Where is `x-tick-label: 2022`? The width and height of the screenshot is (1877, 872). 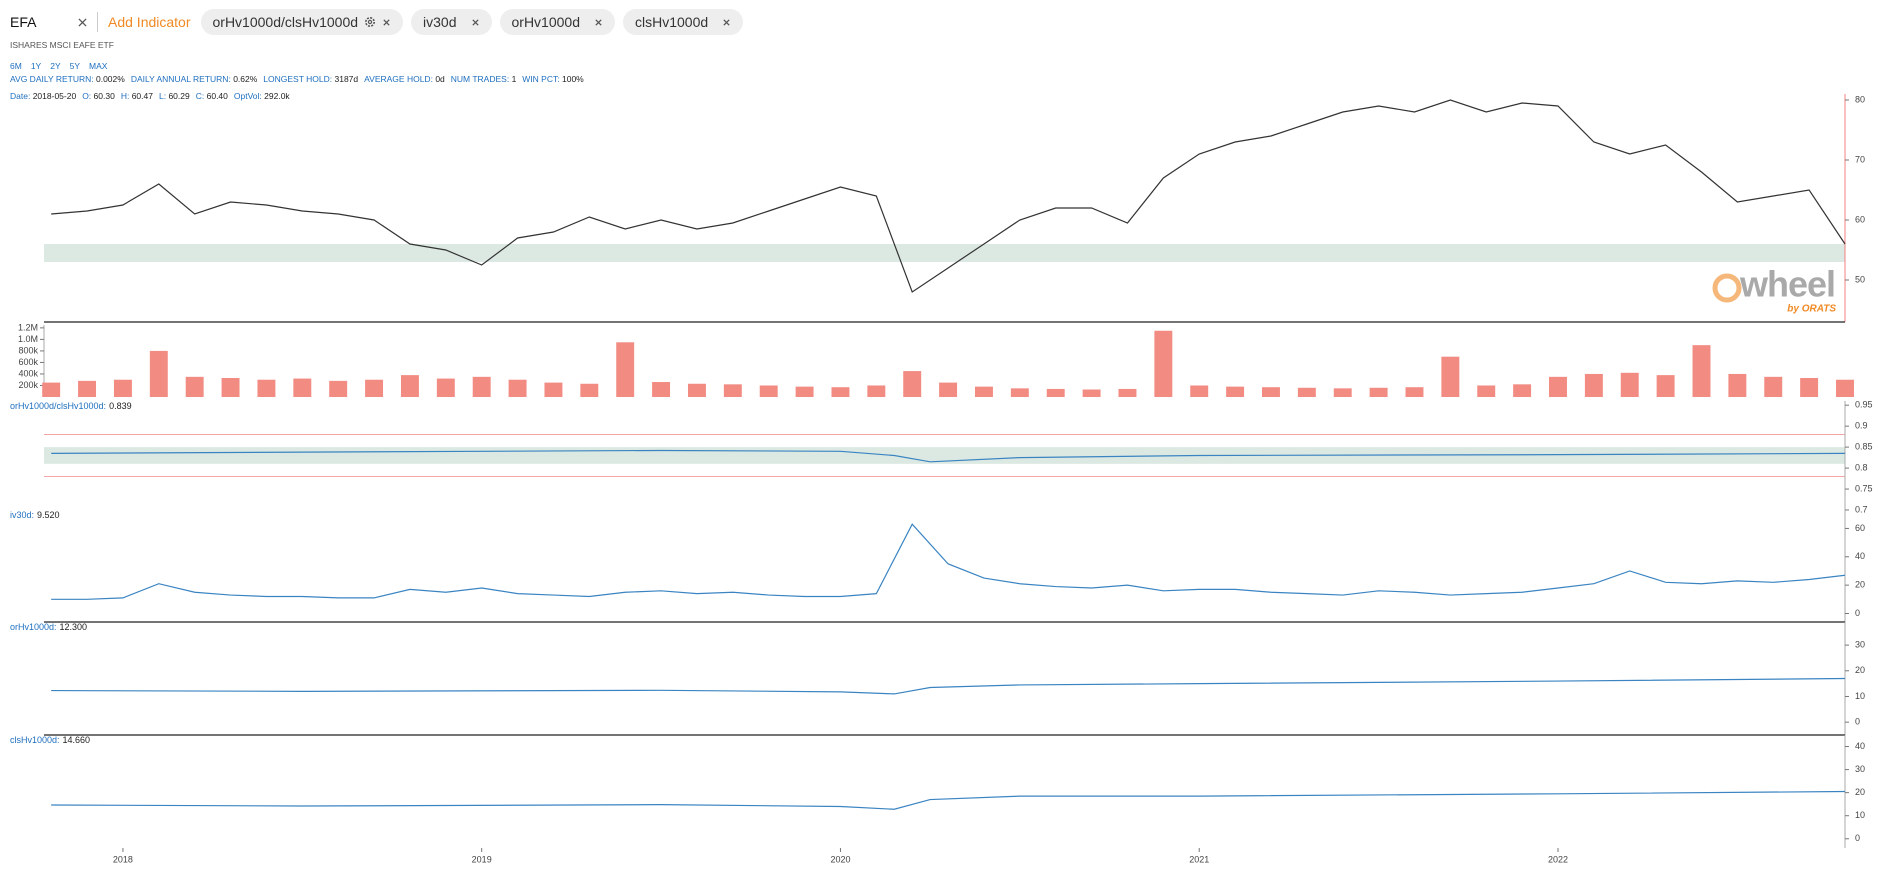
x-tick-label: 2022 is located at coordinates (1558, 859).